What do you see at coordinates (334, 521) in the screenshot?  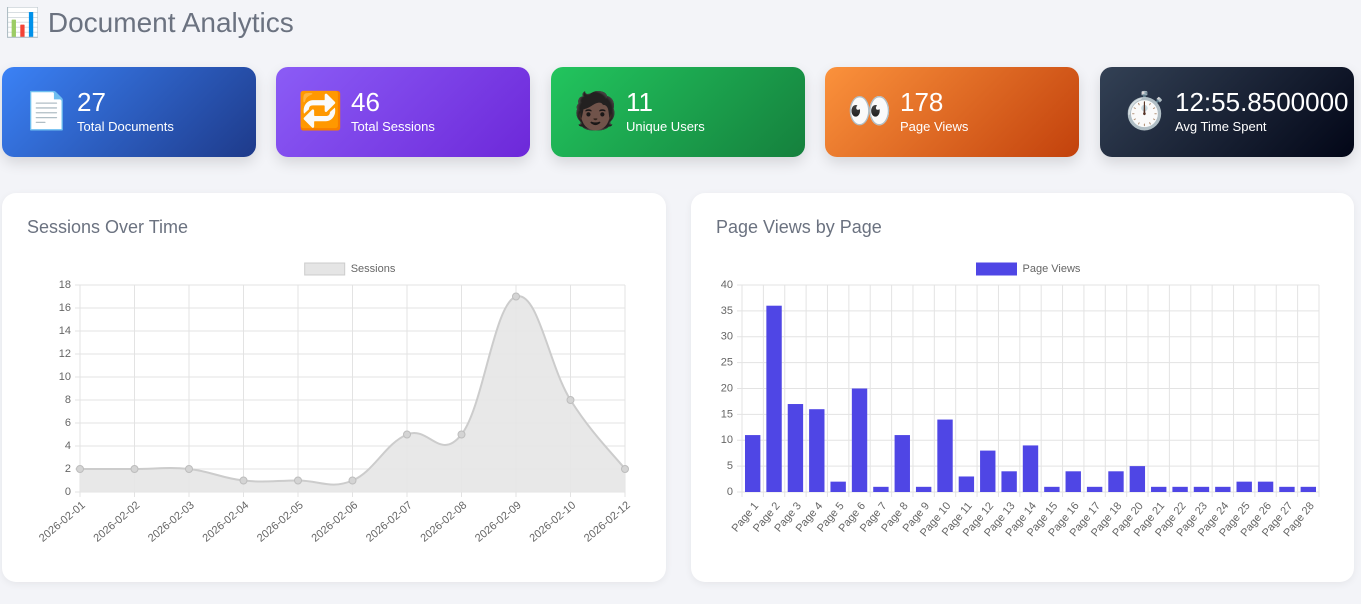 I see `x-tick-label: 2026-02-06` at bounding box center [334, 521].